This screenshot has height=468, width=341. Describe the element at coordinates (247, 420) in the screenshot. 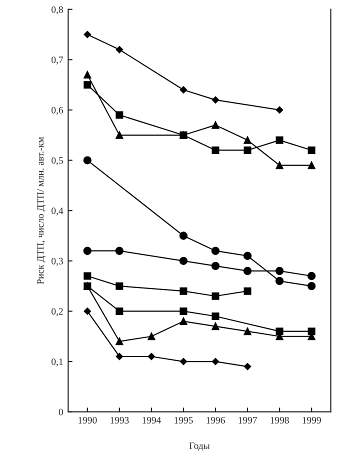

I see `x-tick-label: 1997` at that location.